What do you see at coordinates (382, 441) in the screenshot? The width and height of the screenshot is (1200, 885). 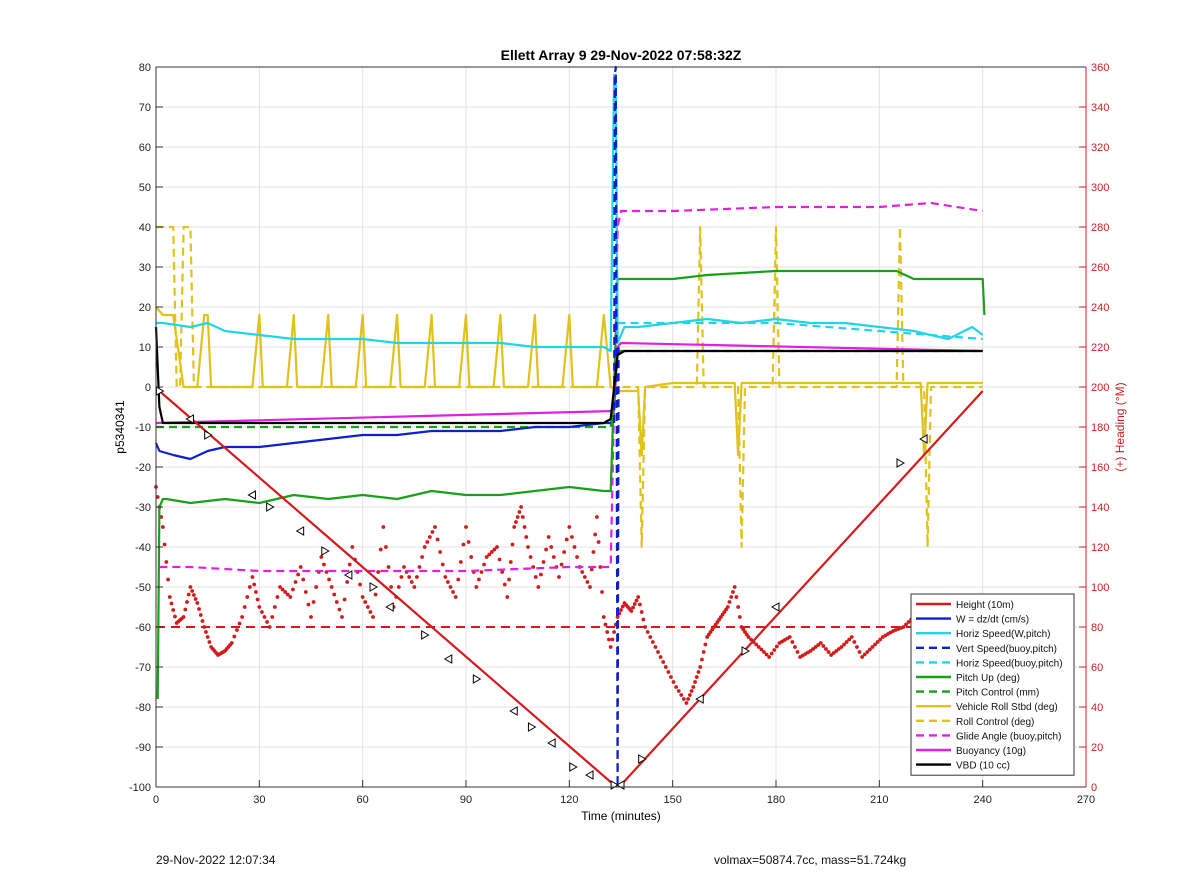 I see `series-w-dz-dt-cm-s` at bounding box center [382, 441].